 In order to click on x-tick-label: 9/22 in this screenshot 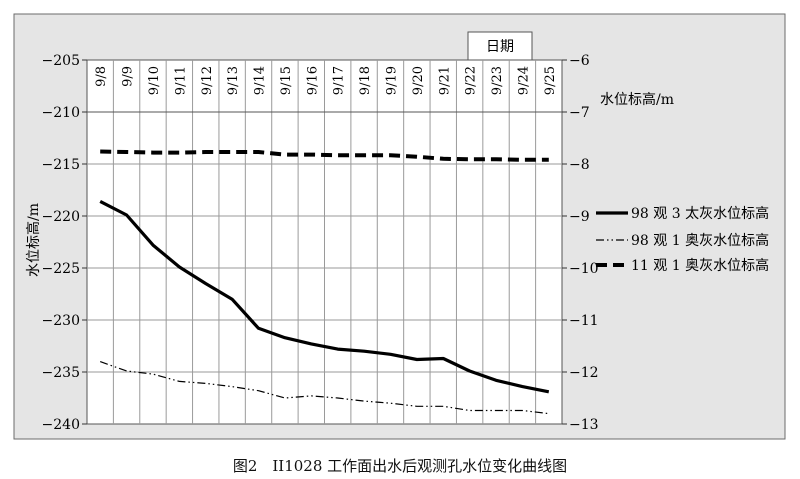, I will do `click(471, 80)`.